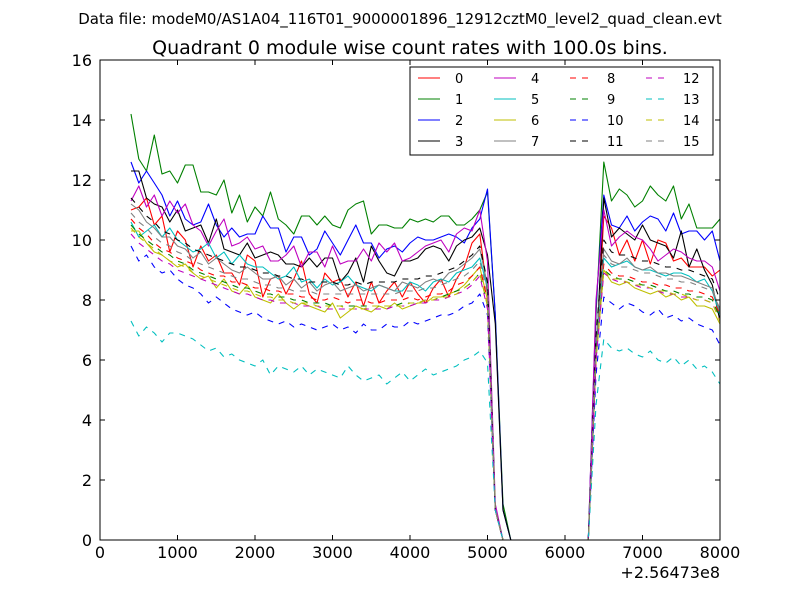 This screenshot has height=600, width=800. I want to click on legend-label-12: 12, so click(691, 79).